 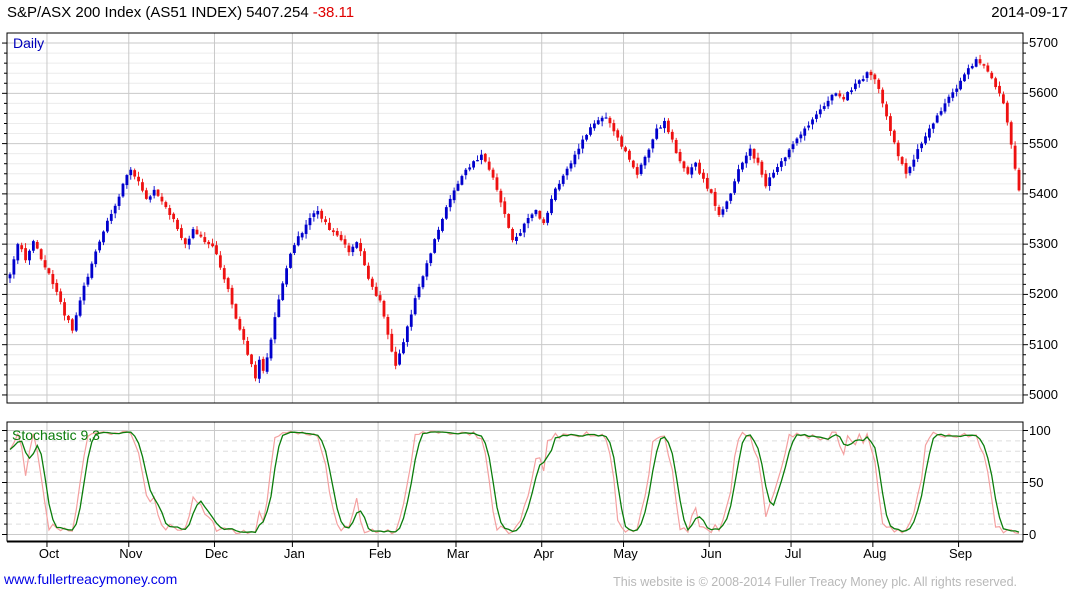 What do you see at coordinates (1043, 294) in the screenshot?
I see `price-tick-label: 5200` at bounding box center [1043, 294].